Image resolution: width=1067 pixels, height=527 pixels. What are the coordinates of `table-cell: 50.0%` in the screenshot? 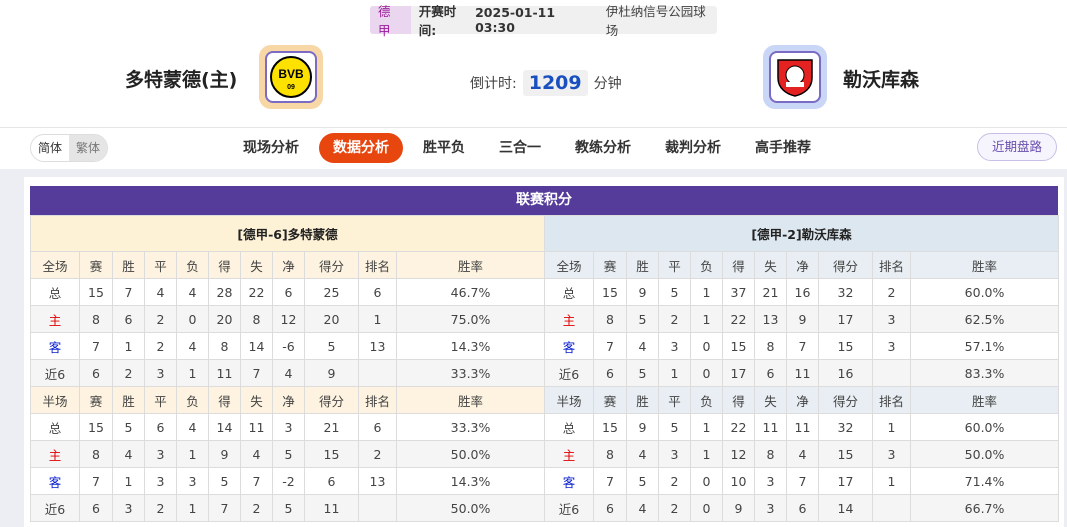 It's located at (984, 454).